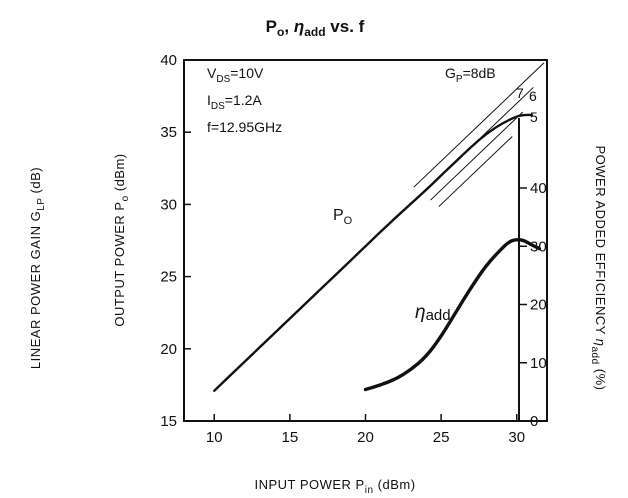 The image size is (628, 498). What do you see at coordinates (168, 204) in the screenshot?
I see `y-left-tick-label: 30` at bounding box center [168, 204].